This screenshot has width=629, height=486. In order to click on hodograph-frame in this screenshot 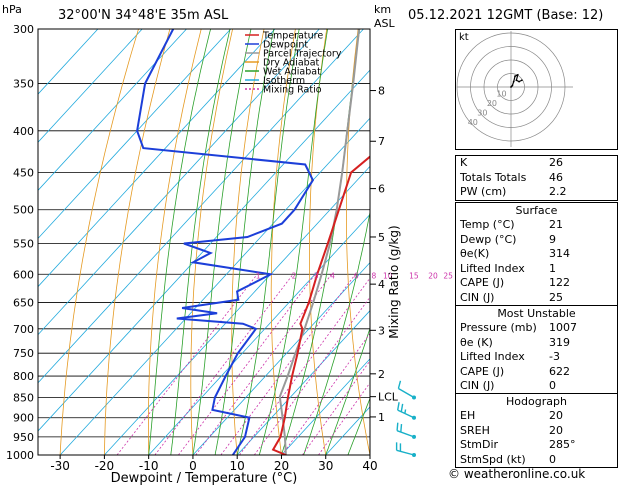, I will do `click(536, 89)`.